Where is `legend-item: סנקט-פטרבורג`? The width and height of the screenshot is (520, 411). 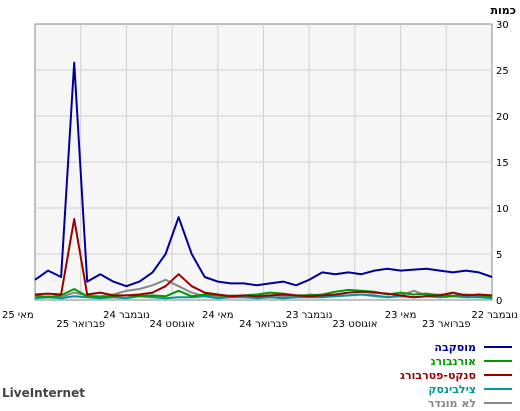 legend-item: סנקט-פטרבורג is located at coordinates (456, 375).